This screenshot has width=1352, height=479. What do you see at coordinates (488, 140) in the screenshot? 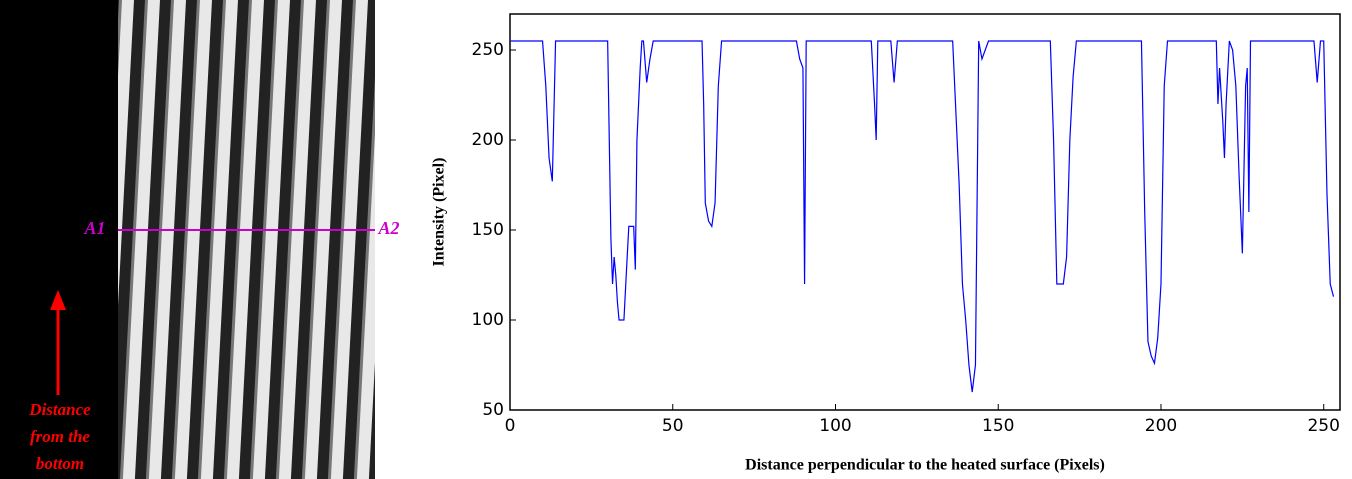
I see `y-tick-label: 200` at bounding box center [488, 140].